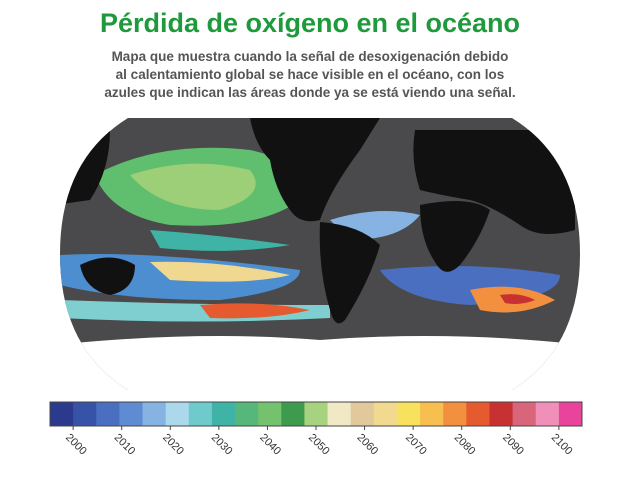 Image resolution: width=621 pixels, height=485 pixels. I want to click on tick-label: 2020, so click(173, 445).